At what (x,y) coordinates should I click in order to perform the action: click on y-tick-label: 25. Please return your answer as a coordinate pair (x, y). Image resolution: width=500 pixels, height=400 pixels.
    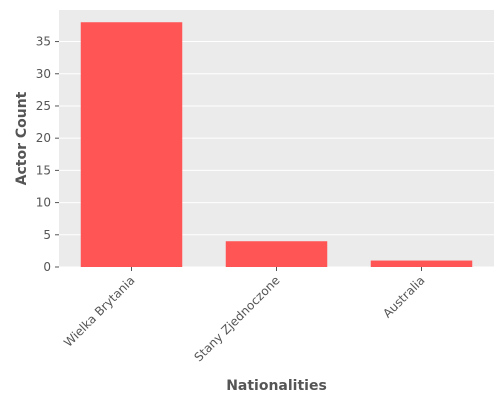
    Looking at the image, I should click on (43, 106).